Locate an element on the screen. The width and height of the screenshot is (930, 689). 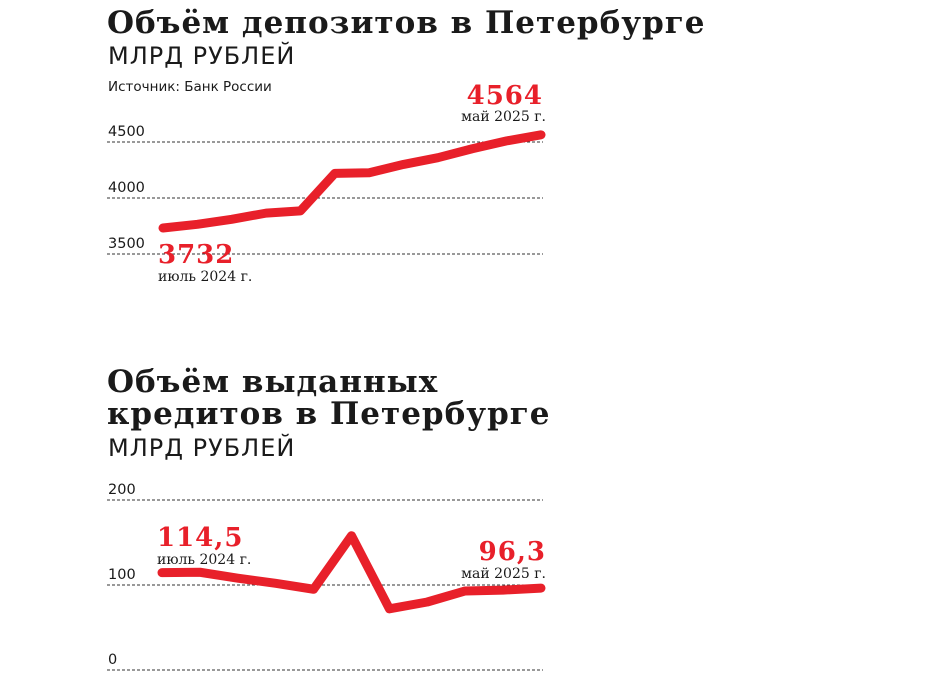
callout-value: 96,3 is located at coordinates (512, 552).